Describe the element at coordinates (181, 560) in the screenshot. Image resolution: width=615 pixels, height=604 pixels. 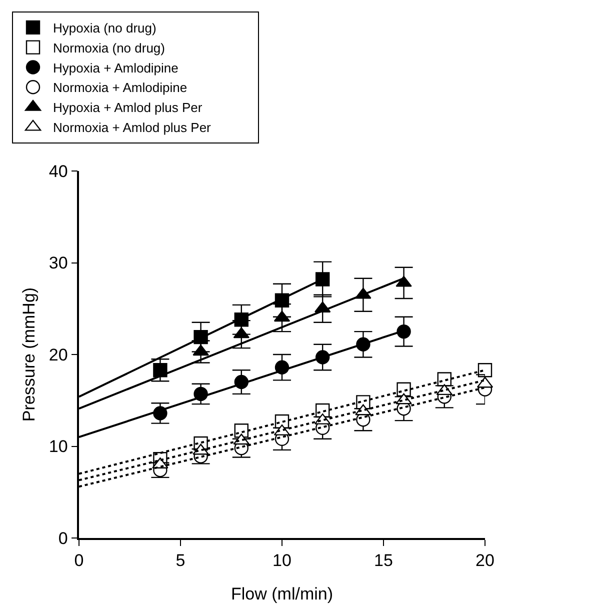
I see `x-tick-label: 5` at that location.